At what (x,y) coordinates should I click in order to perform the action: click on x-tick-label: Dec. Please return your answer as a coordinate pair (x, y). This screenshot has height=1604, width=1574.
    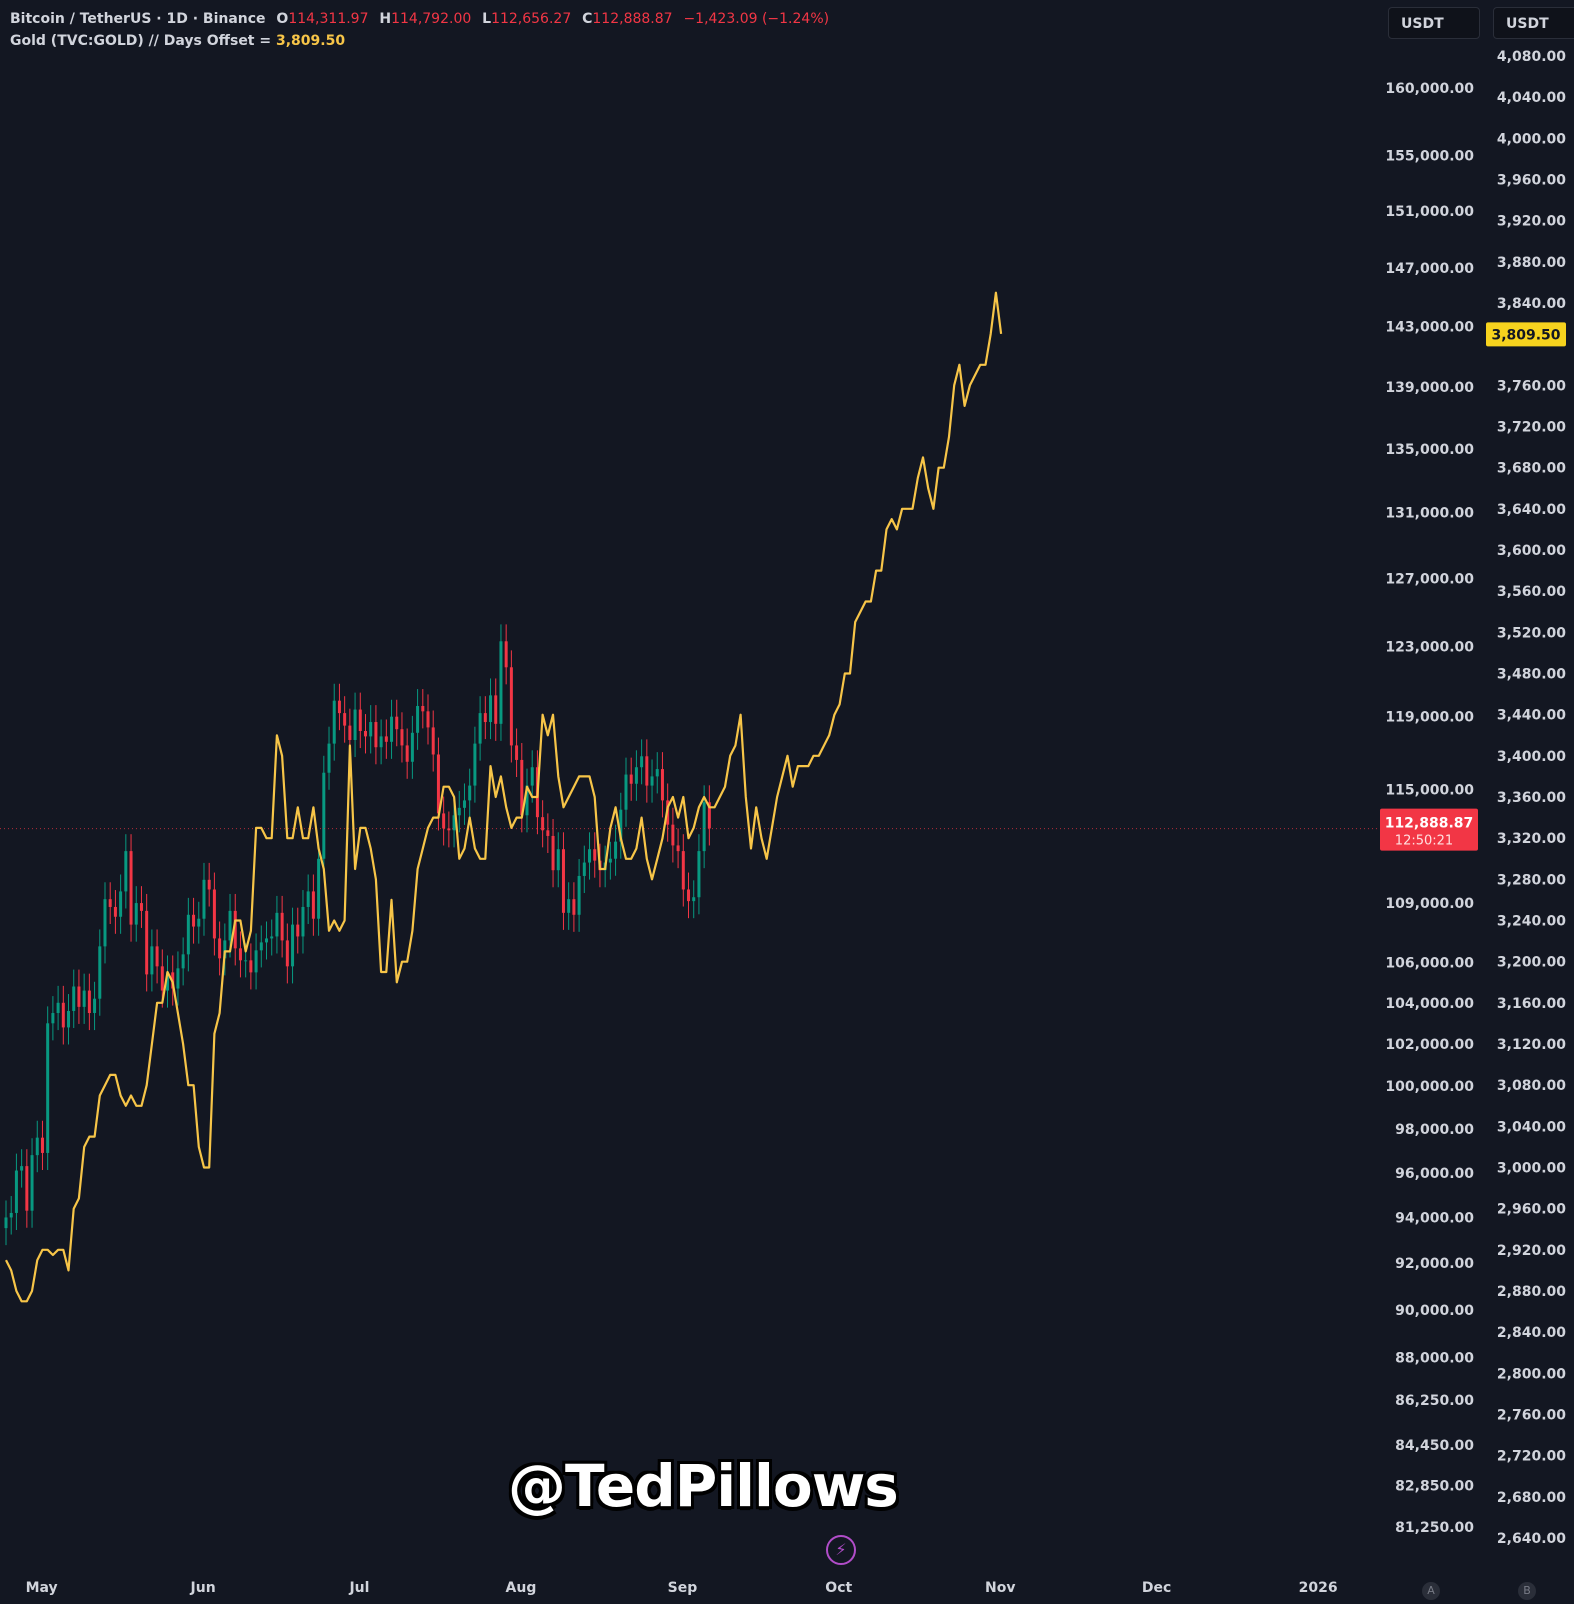
    Looking at the image, I should click on (1156, 1588).